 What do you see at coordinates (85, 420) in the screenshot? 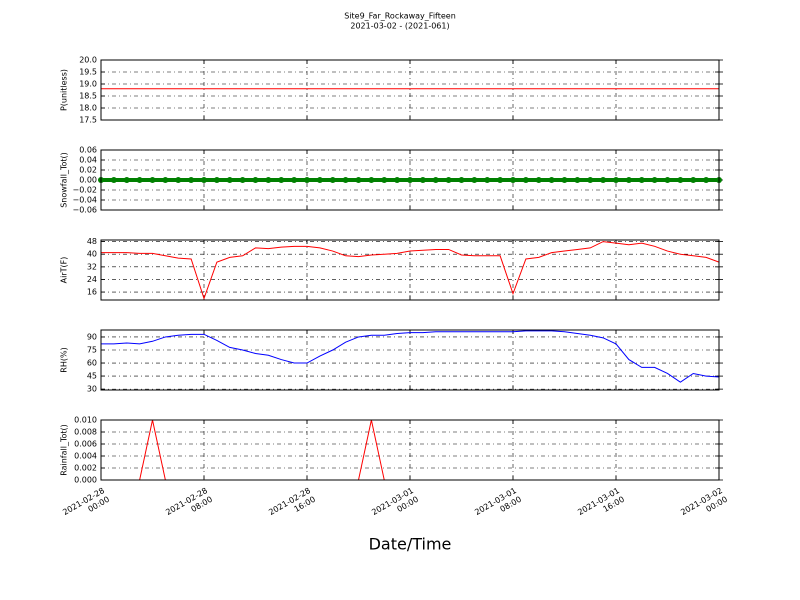
I see `y-tick-label: 0.010` at bounding box center [85, 420].